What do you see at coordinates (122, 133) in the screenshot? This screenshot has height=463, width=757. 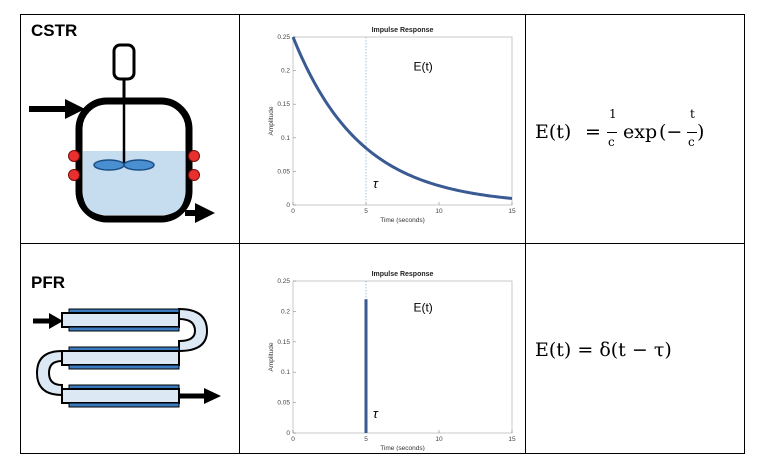 I see `cstr-reactor-diagram` at bounding box center [122, 133].